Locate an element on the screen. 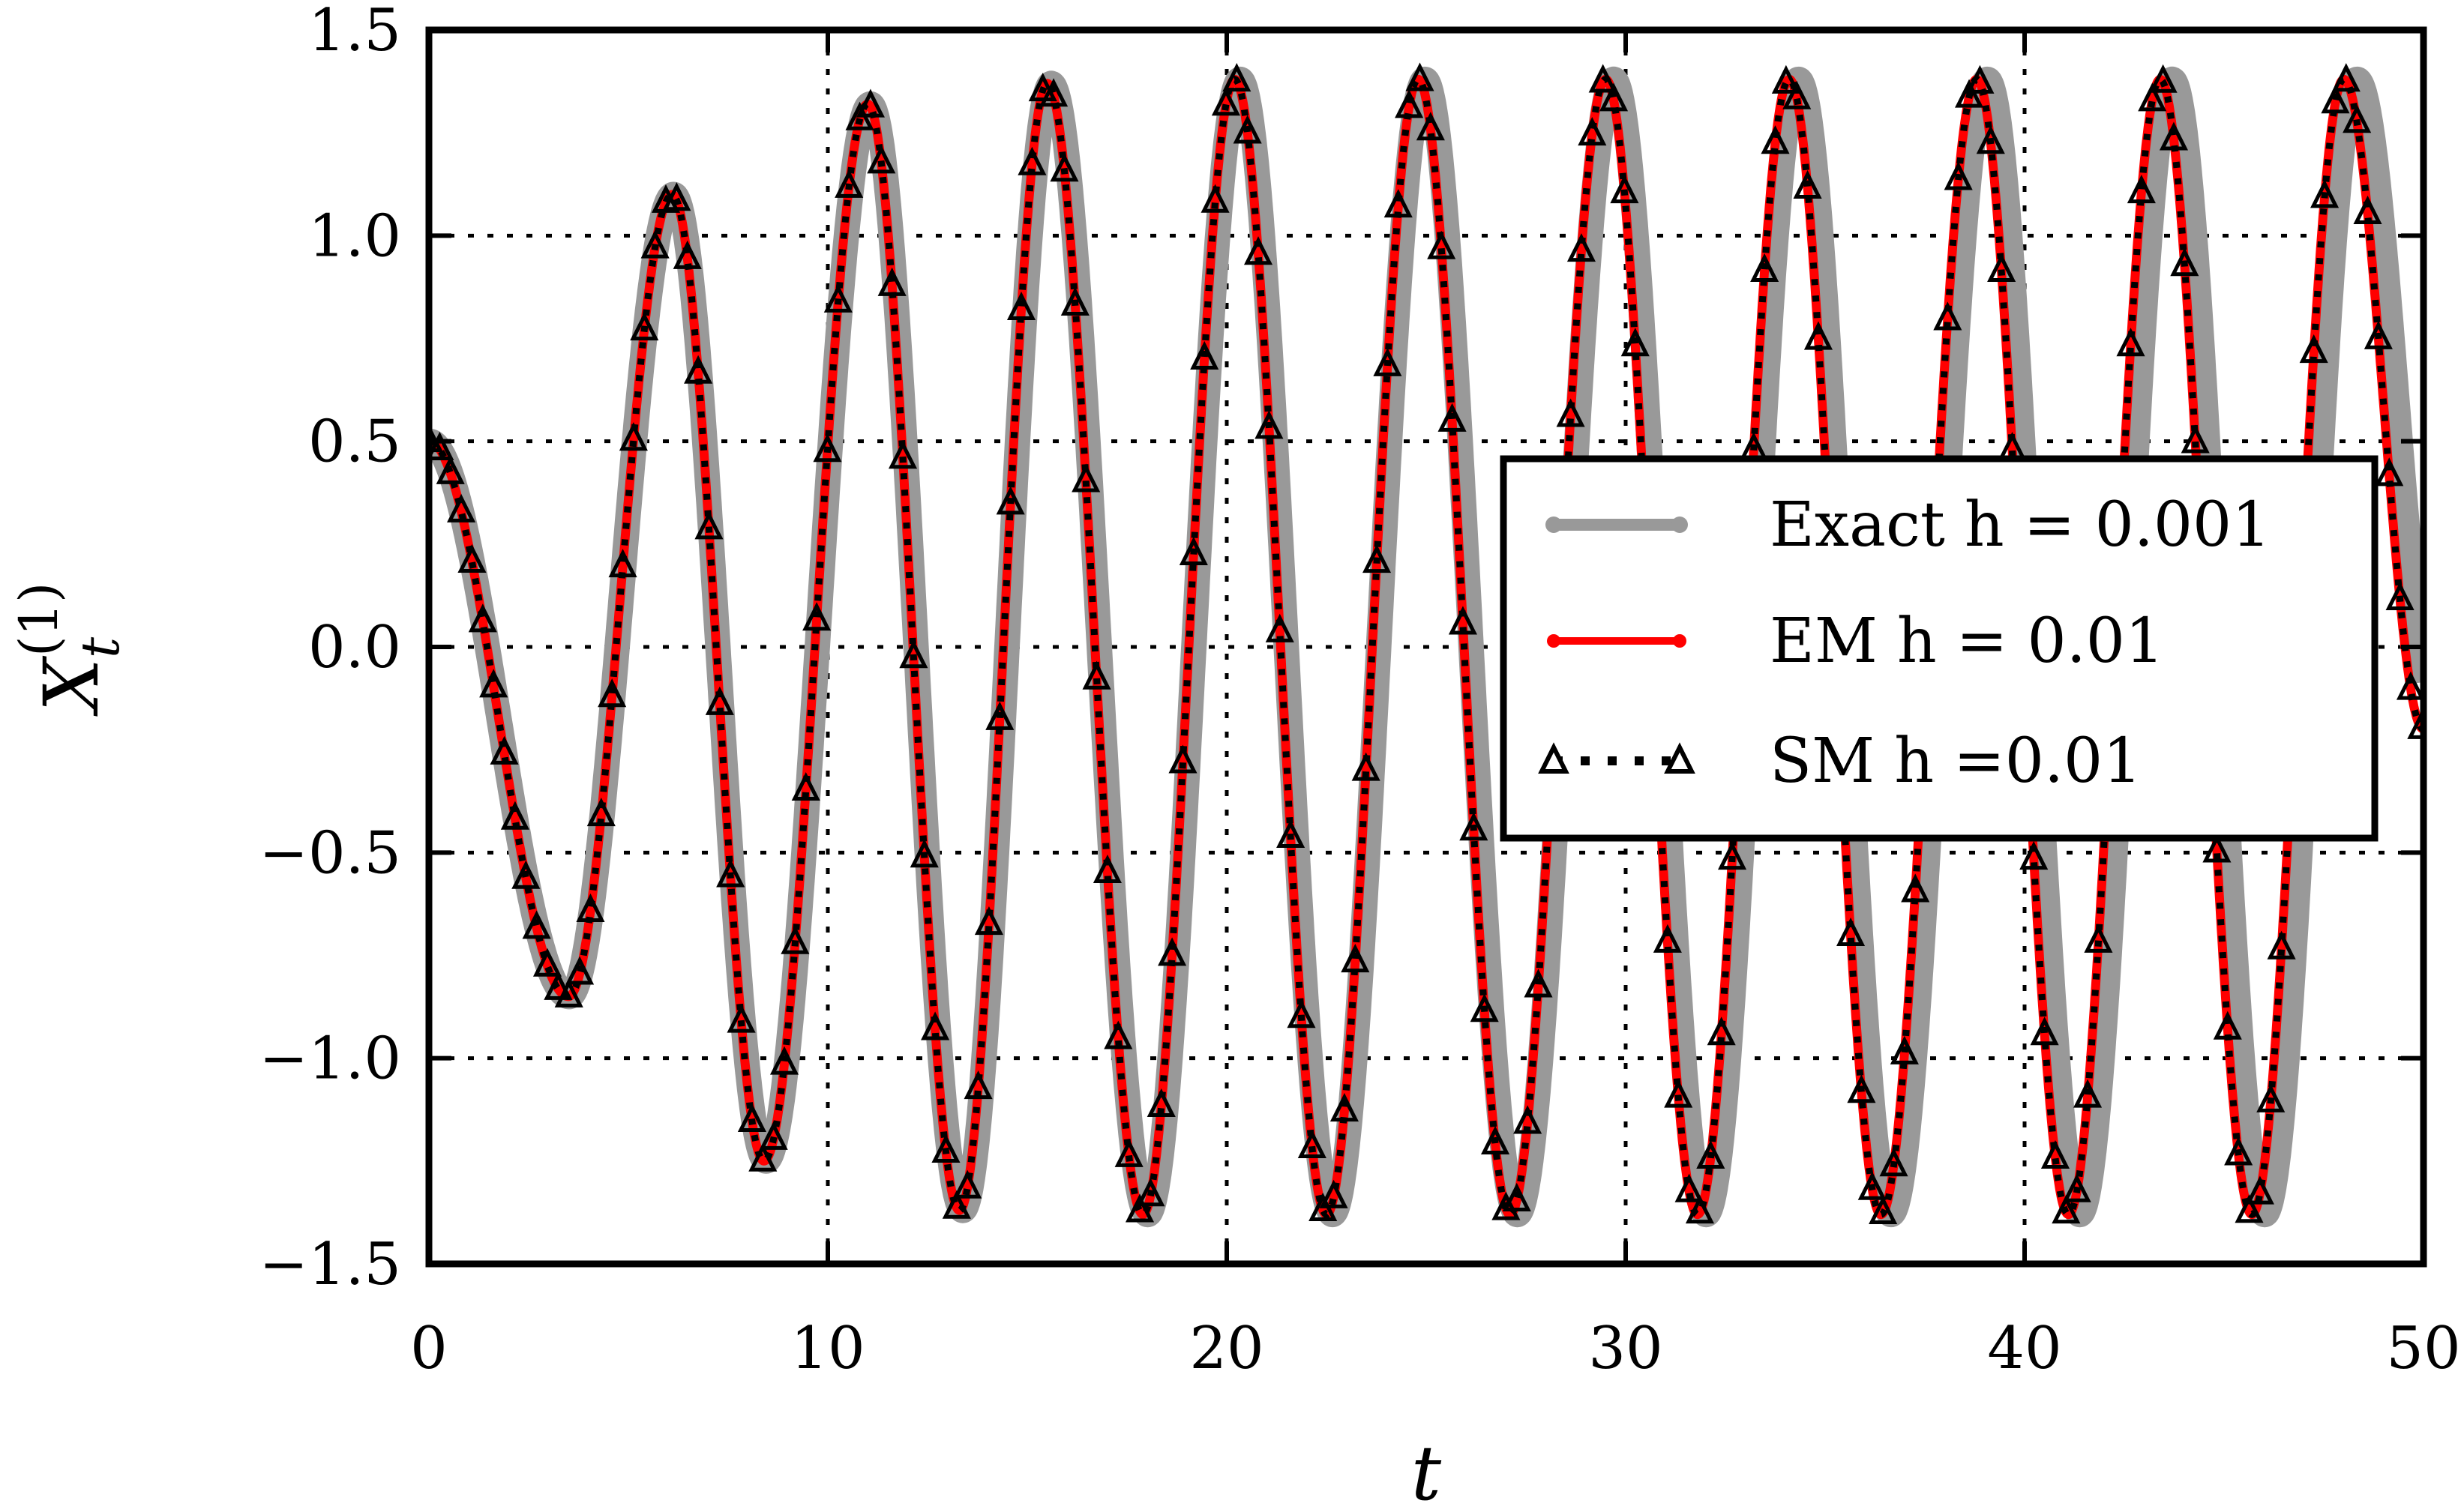 This screenshot has width=2464, height=1512. y-tick-label: −1.0 is located at coordinates (330, 1059).